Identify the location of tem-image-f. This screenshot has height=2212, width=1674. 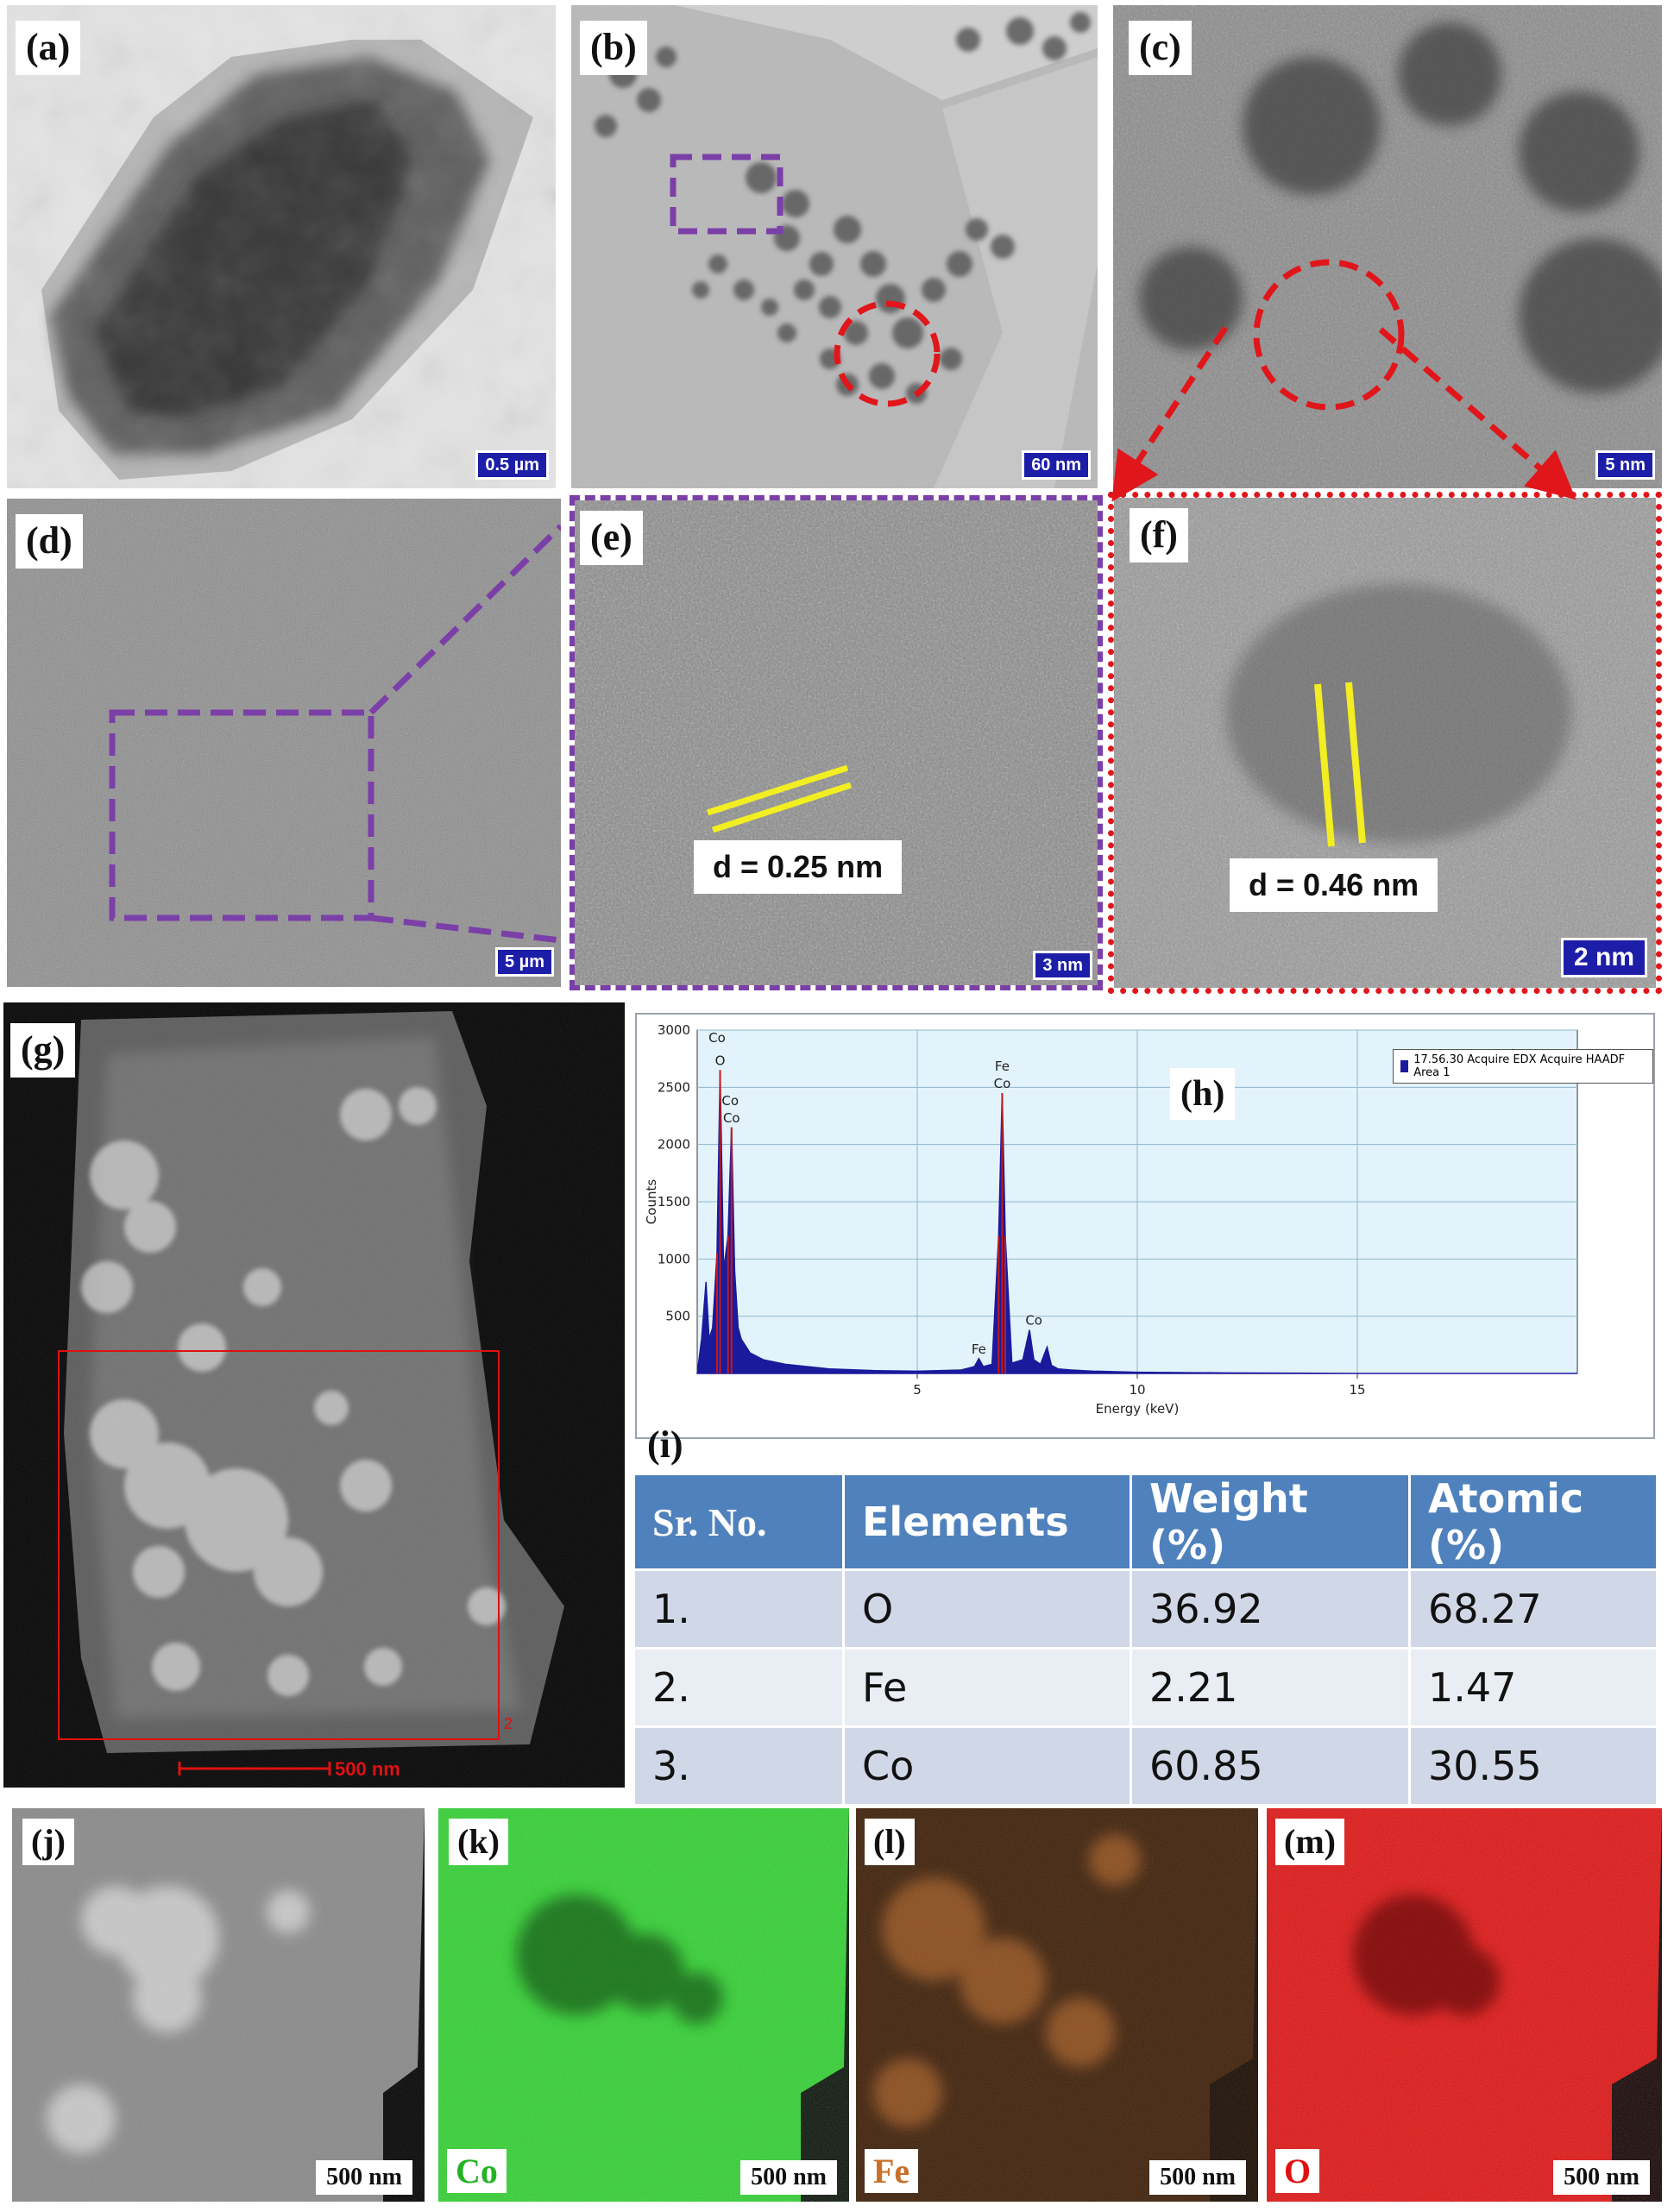
(1385, 743).